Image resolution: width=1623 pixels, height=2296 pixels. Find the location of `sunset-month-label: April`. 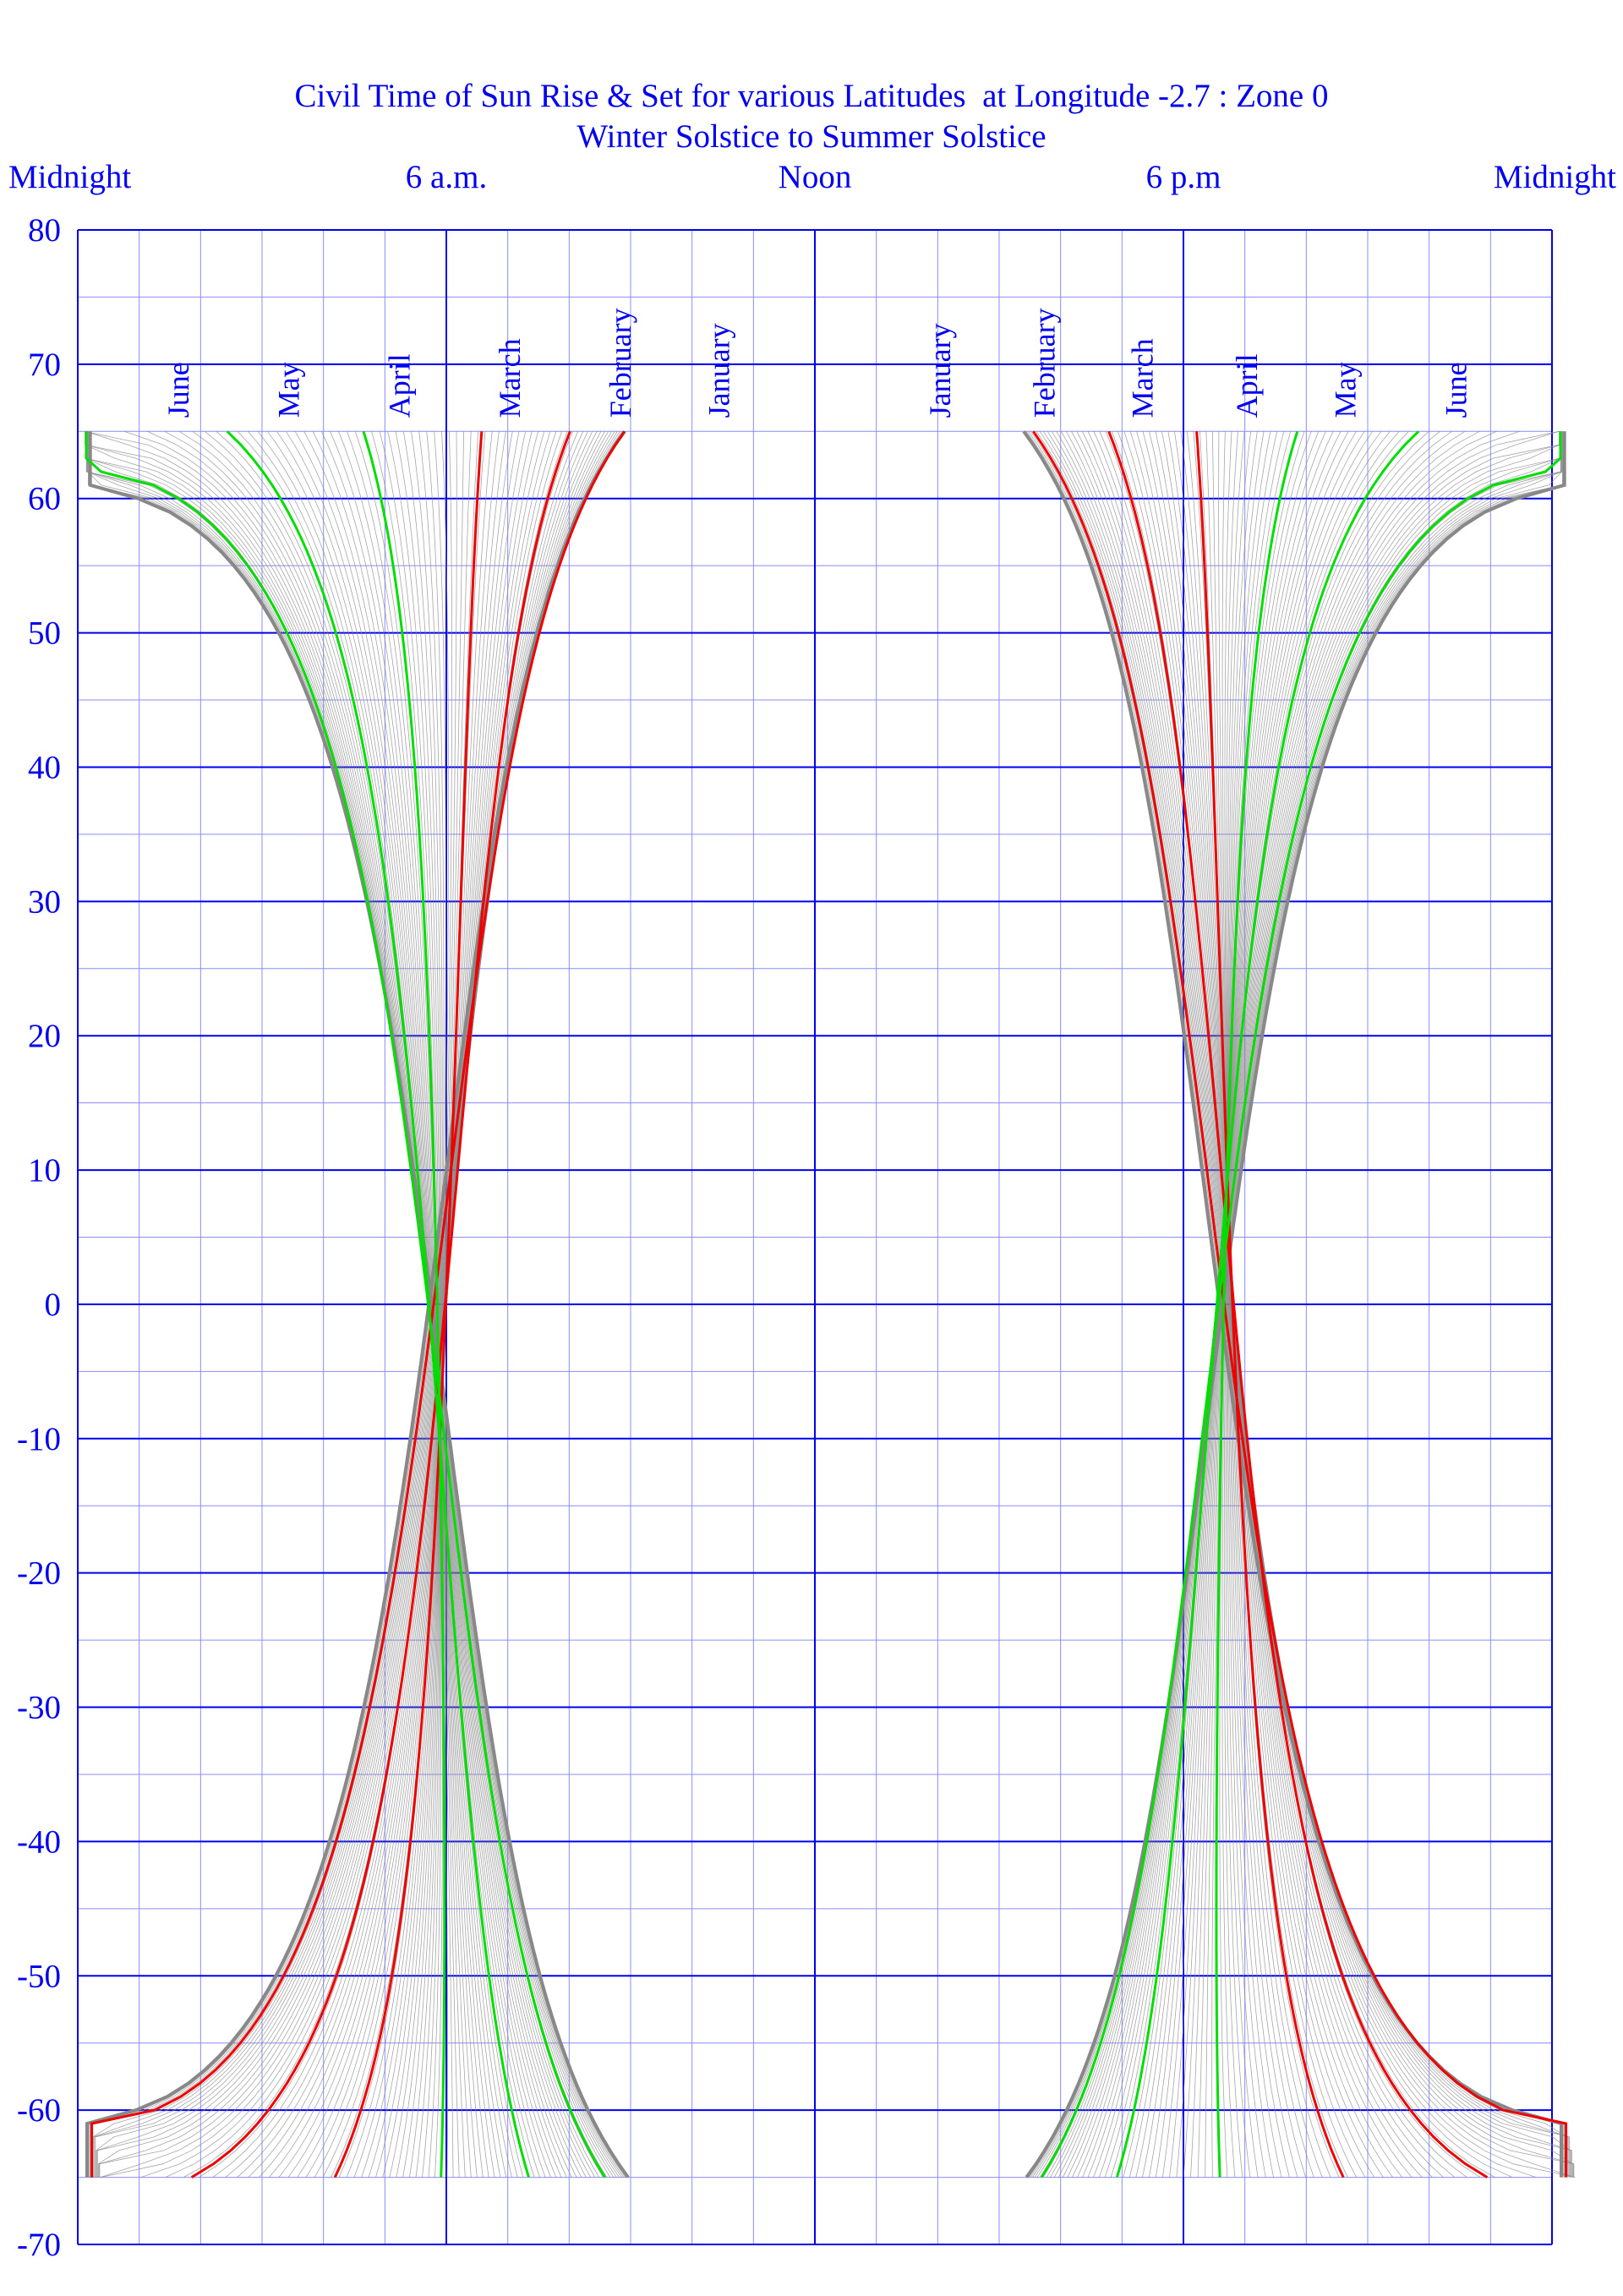

sunset-month-label: April is located at coordinates (1247, 385).